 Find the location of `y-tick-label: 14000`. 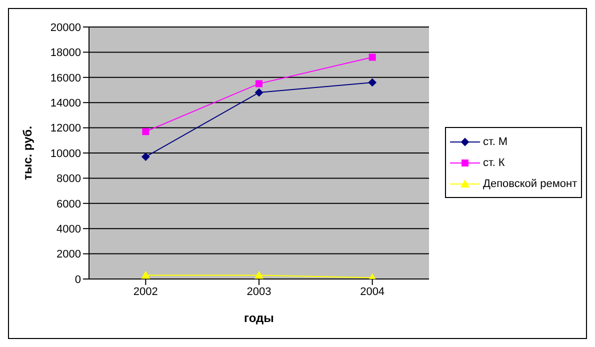

y-tick-label: 14000 is located at coordinates (65, 104).